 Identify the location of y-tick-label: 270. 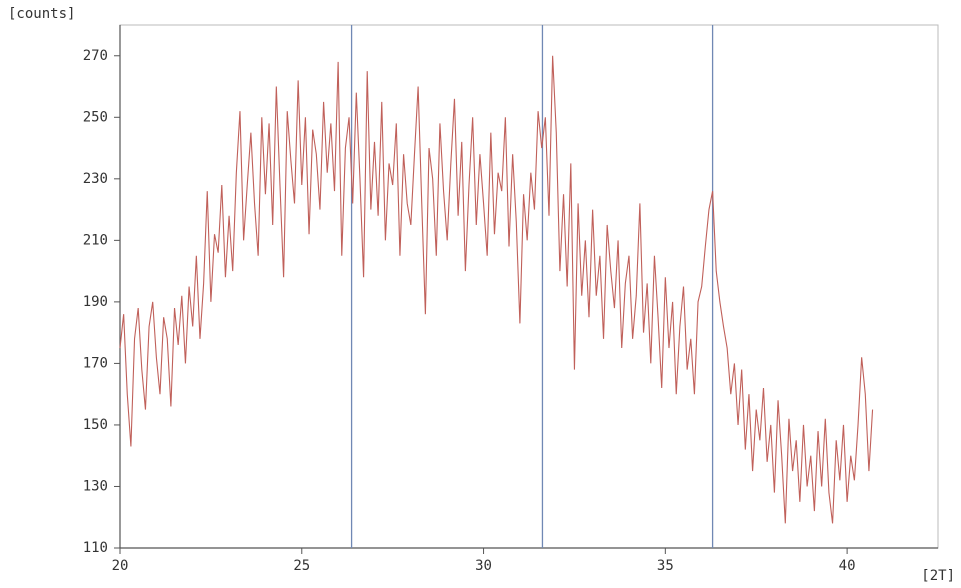
(95, 56).